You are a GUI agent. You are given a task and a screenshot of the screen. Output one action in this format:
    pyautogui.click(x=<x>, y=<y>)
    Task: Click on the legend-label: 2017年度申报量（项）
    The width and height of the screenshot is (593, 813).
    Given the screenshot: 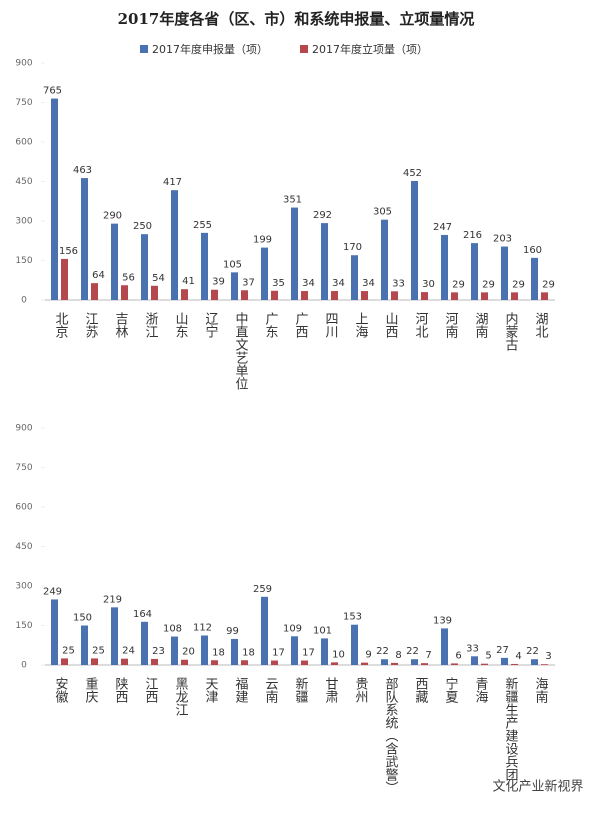 What is the action you would take?
    pyautogui.click(x=210, y=49)
    